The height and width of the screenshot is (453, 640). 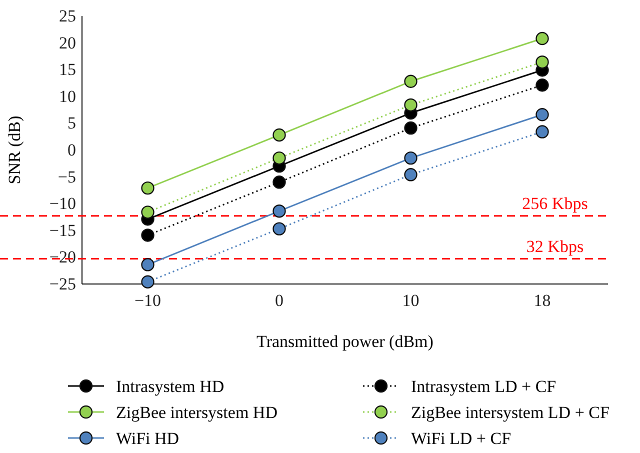 I want to click on x-tick-label: 10, so click(x=411, y=300).